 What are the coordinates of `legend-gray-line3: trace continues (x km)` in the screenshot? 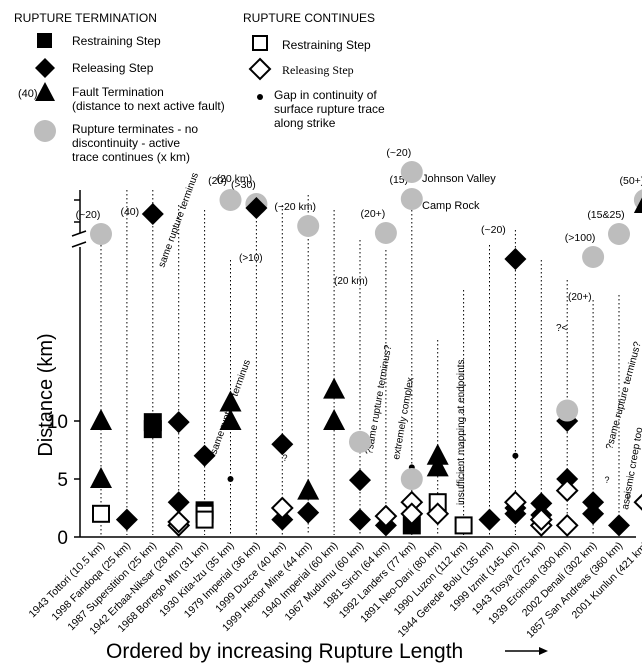 It's located at (131, 157).